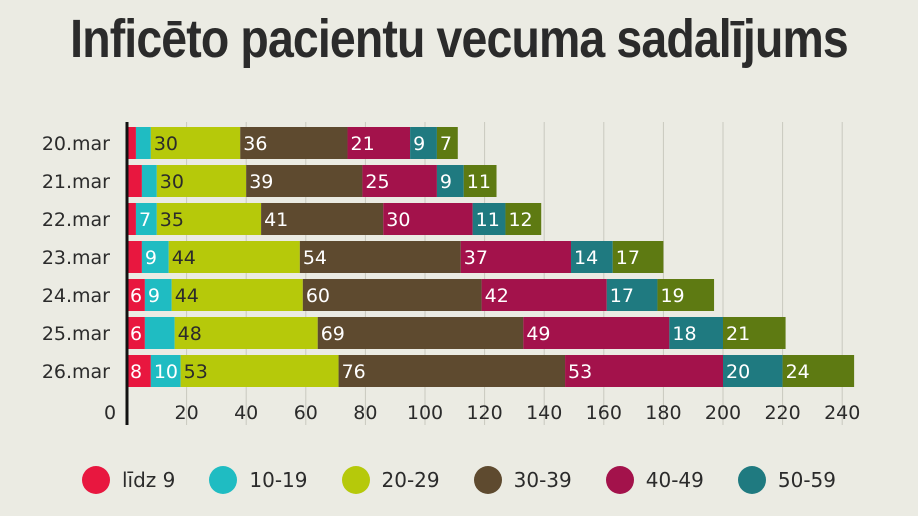 The width and height of the screenshot is (918, 516). Describe the element at coordinates (459, 39) in the screenshot. I see `chart-title: Inficēto pacientu vecuma sadalījums` at that location.